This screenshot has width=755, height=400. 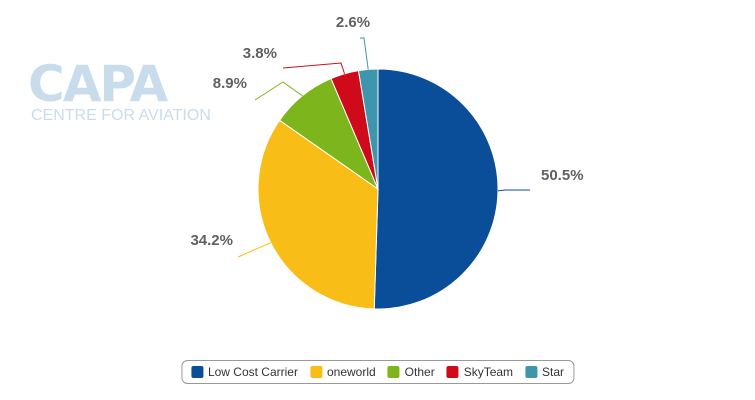 What do you see at coordinates (553, 372) in the screenshot?
I see `legend-label: Star` at bounding box center [553, 372].